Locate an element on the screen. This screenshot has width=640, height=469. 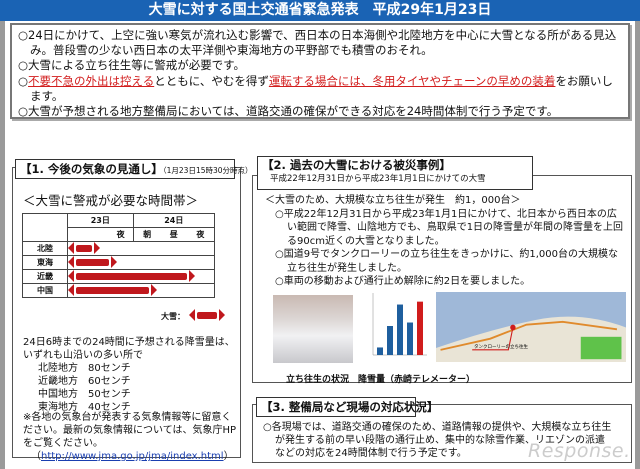
paren: ） is located at coordinates (228, 456).